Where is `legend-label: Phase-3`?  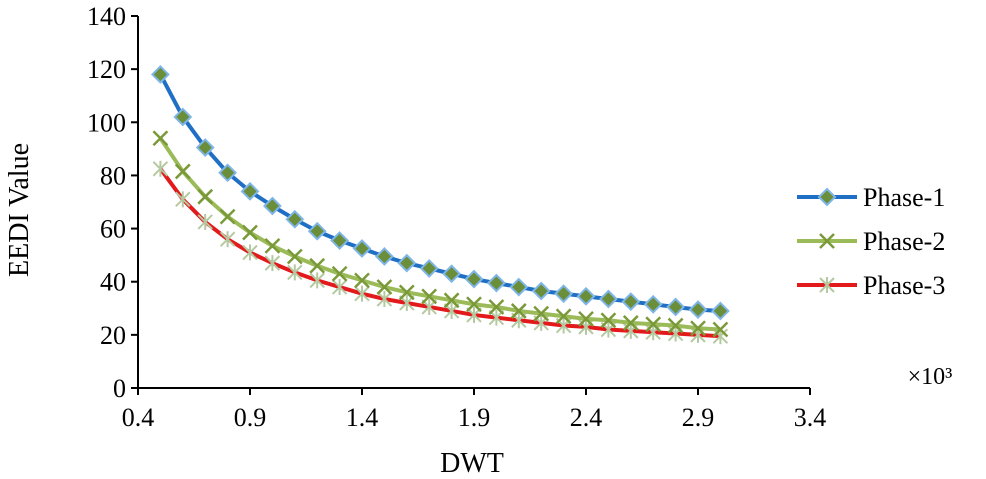 legend-label: Phase-3 is located at coordinates (904, 285).